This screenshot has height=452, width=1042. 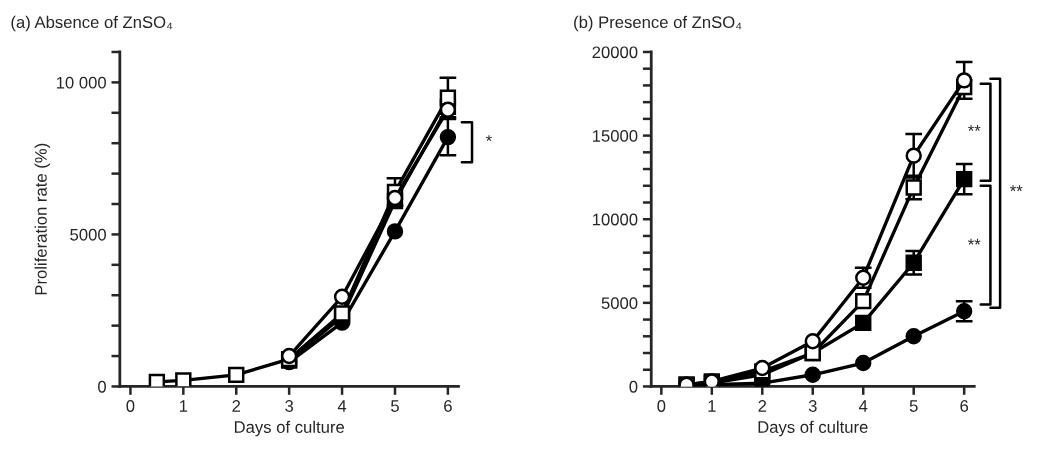 What do you see at coordinates (615, 136) in the screenshot?
I see `y-tick-label: 15000` at bounding box center [615, 136].